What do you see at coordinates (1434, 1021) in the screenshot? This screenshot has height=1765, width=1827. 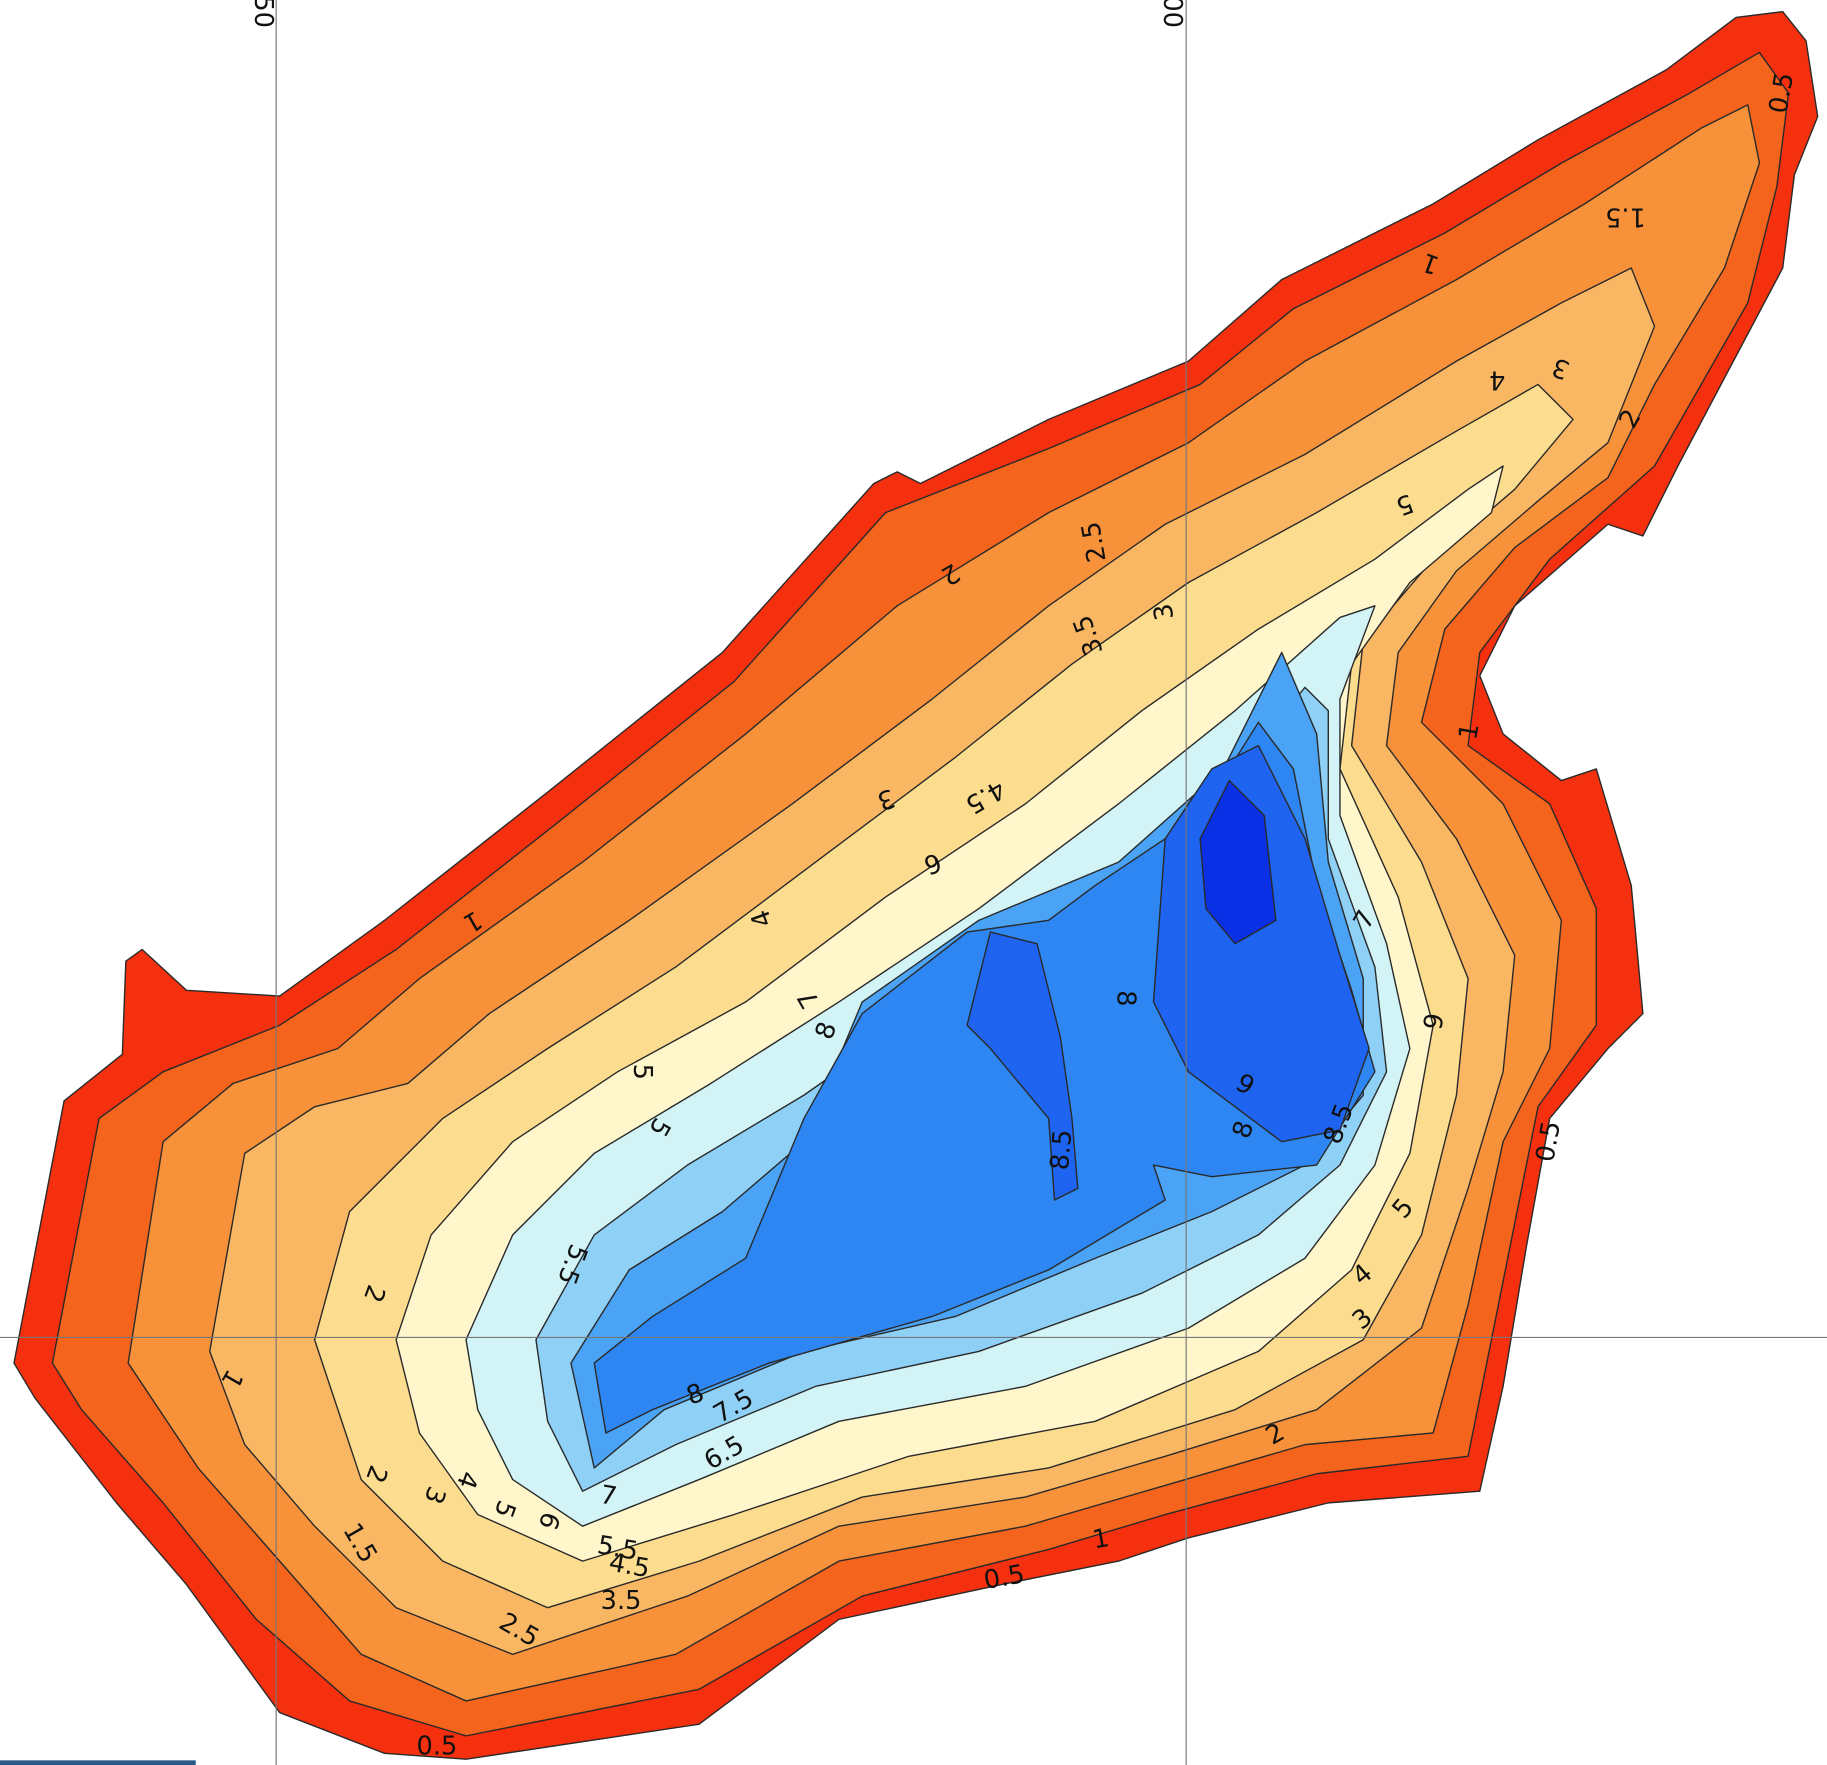 I see `contour-label: 9` at bounding box center [1434, 1021].